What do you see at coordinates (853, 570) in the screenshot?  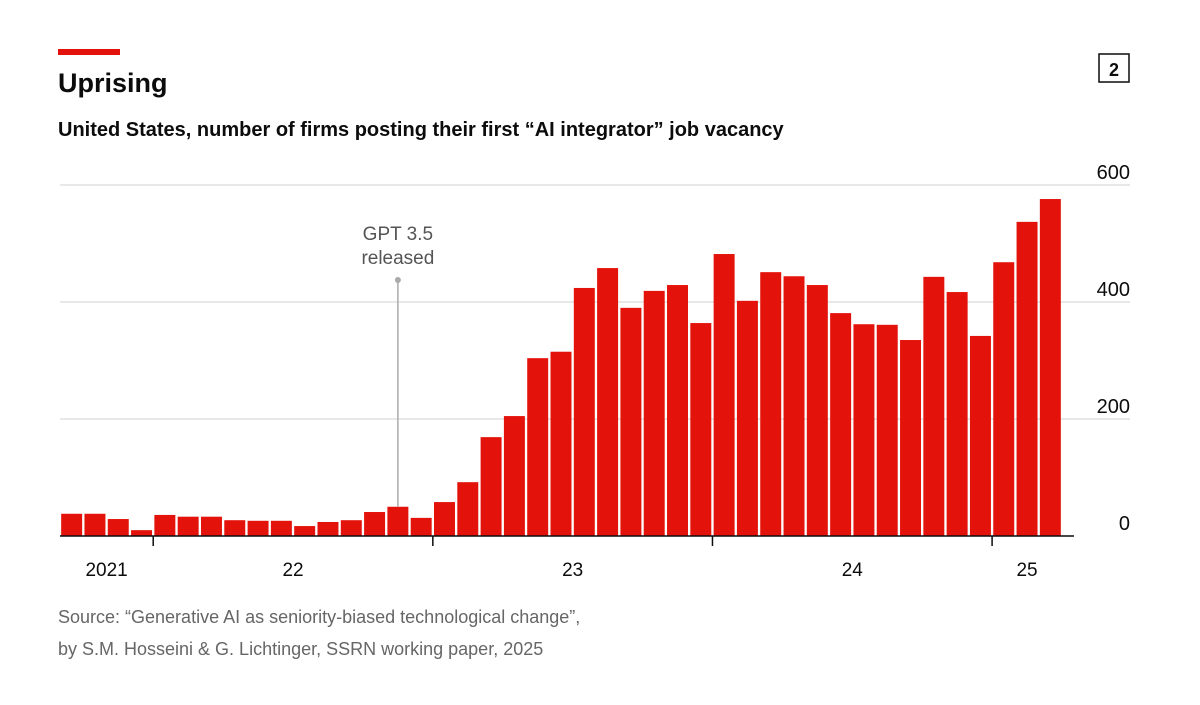 I see `x-tick-label: 24` at bounding box center [853, 570].